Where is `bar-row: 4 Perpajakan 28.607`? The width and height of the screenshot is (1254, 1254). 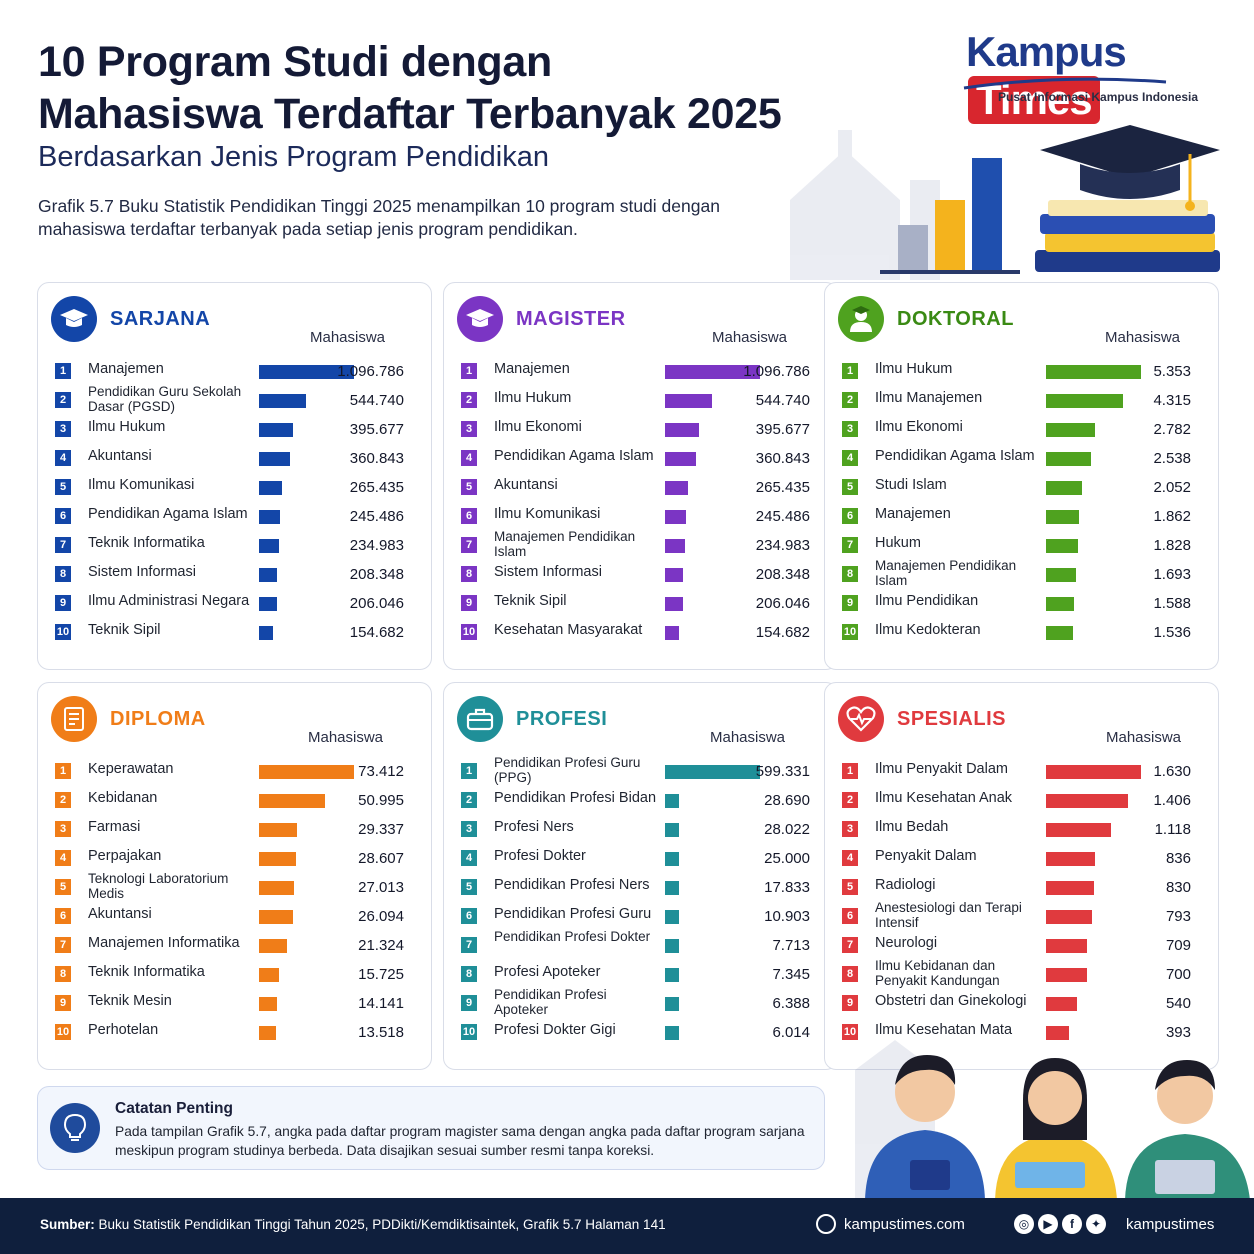 bar-row: 4 Perpajakan 28.607 is located at coordinates (234, 858).